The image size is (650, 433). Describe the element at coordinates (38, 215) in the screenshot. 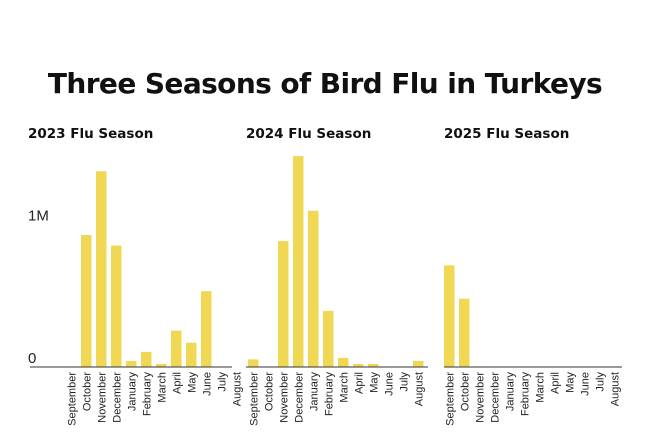

I see `y-tick-label: 1M` at that location.